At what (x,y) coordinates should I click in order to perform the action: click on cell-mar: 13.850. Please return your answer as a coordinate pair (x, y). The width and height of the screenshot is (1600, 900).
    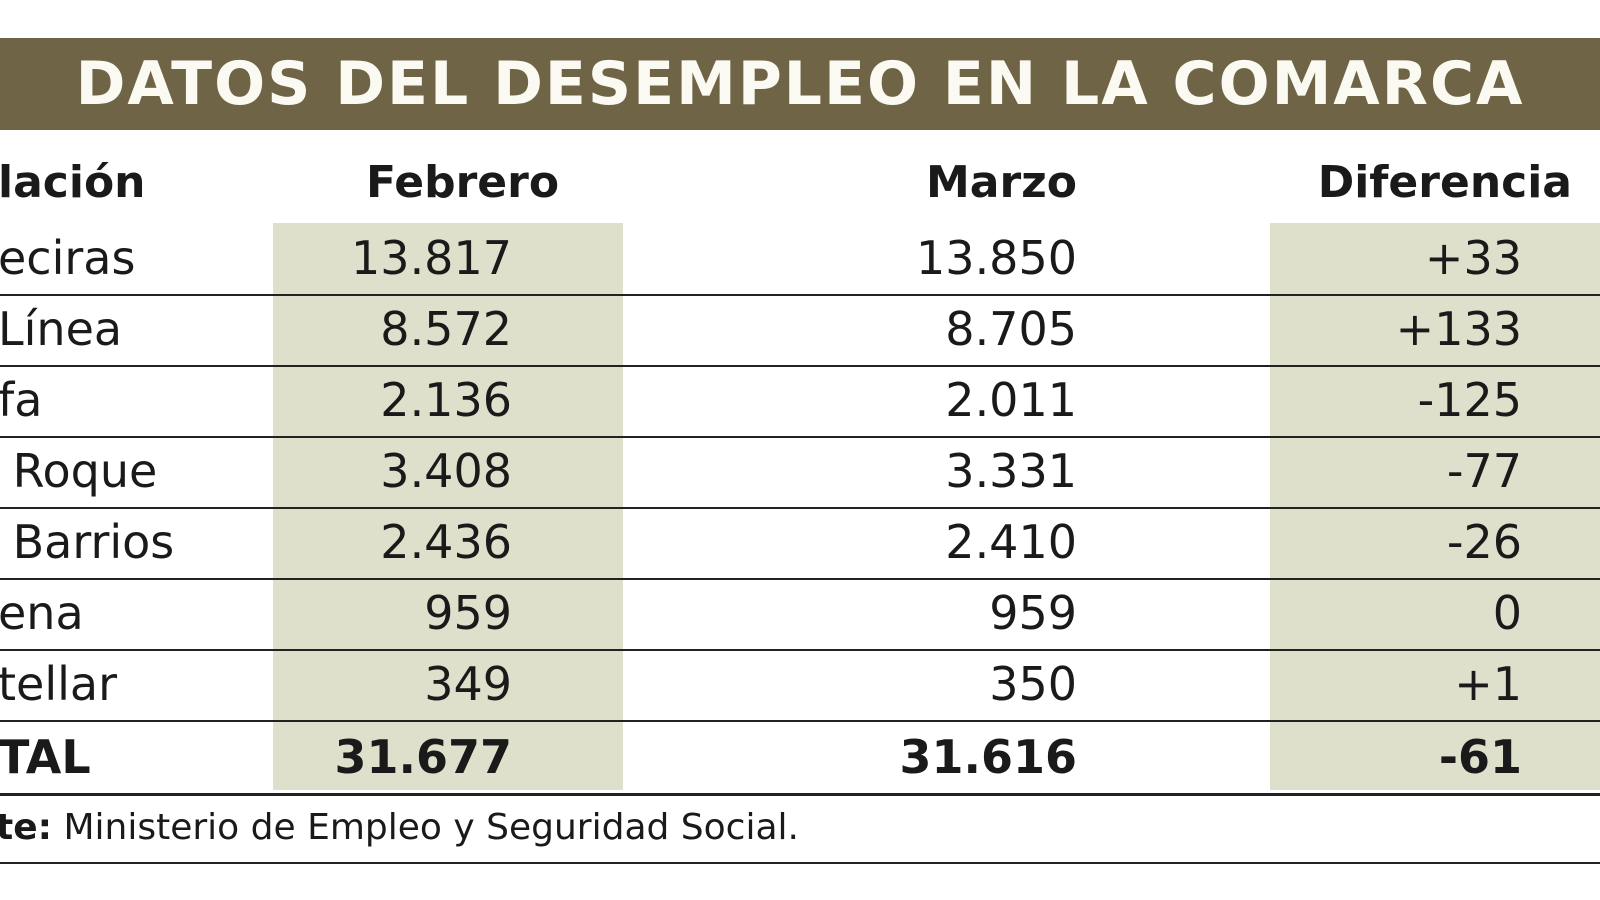
    Looking at the image, I should click on (996, 258).